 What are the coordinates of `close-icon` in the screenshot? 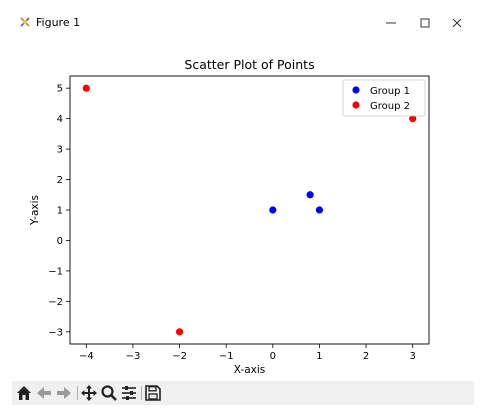 It's located at (457, 23).